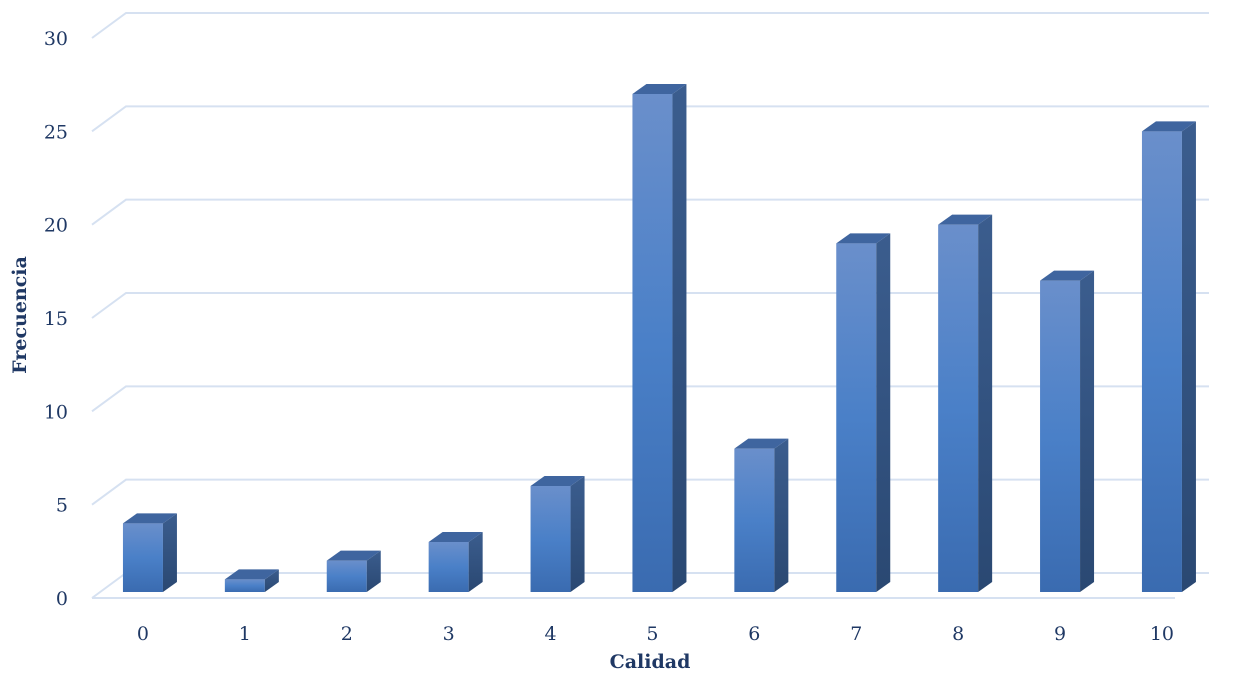  Describe the element at coordinates (1060, 634) in the screenshot. I see `x-tick-label: 9` at that location.